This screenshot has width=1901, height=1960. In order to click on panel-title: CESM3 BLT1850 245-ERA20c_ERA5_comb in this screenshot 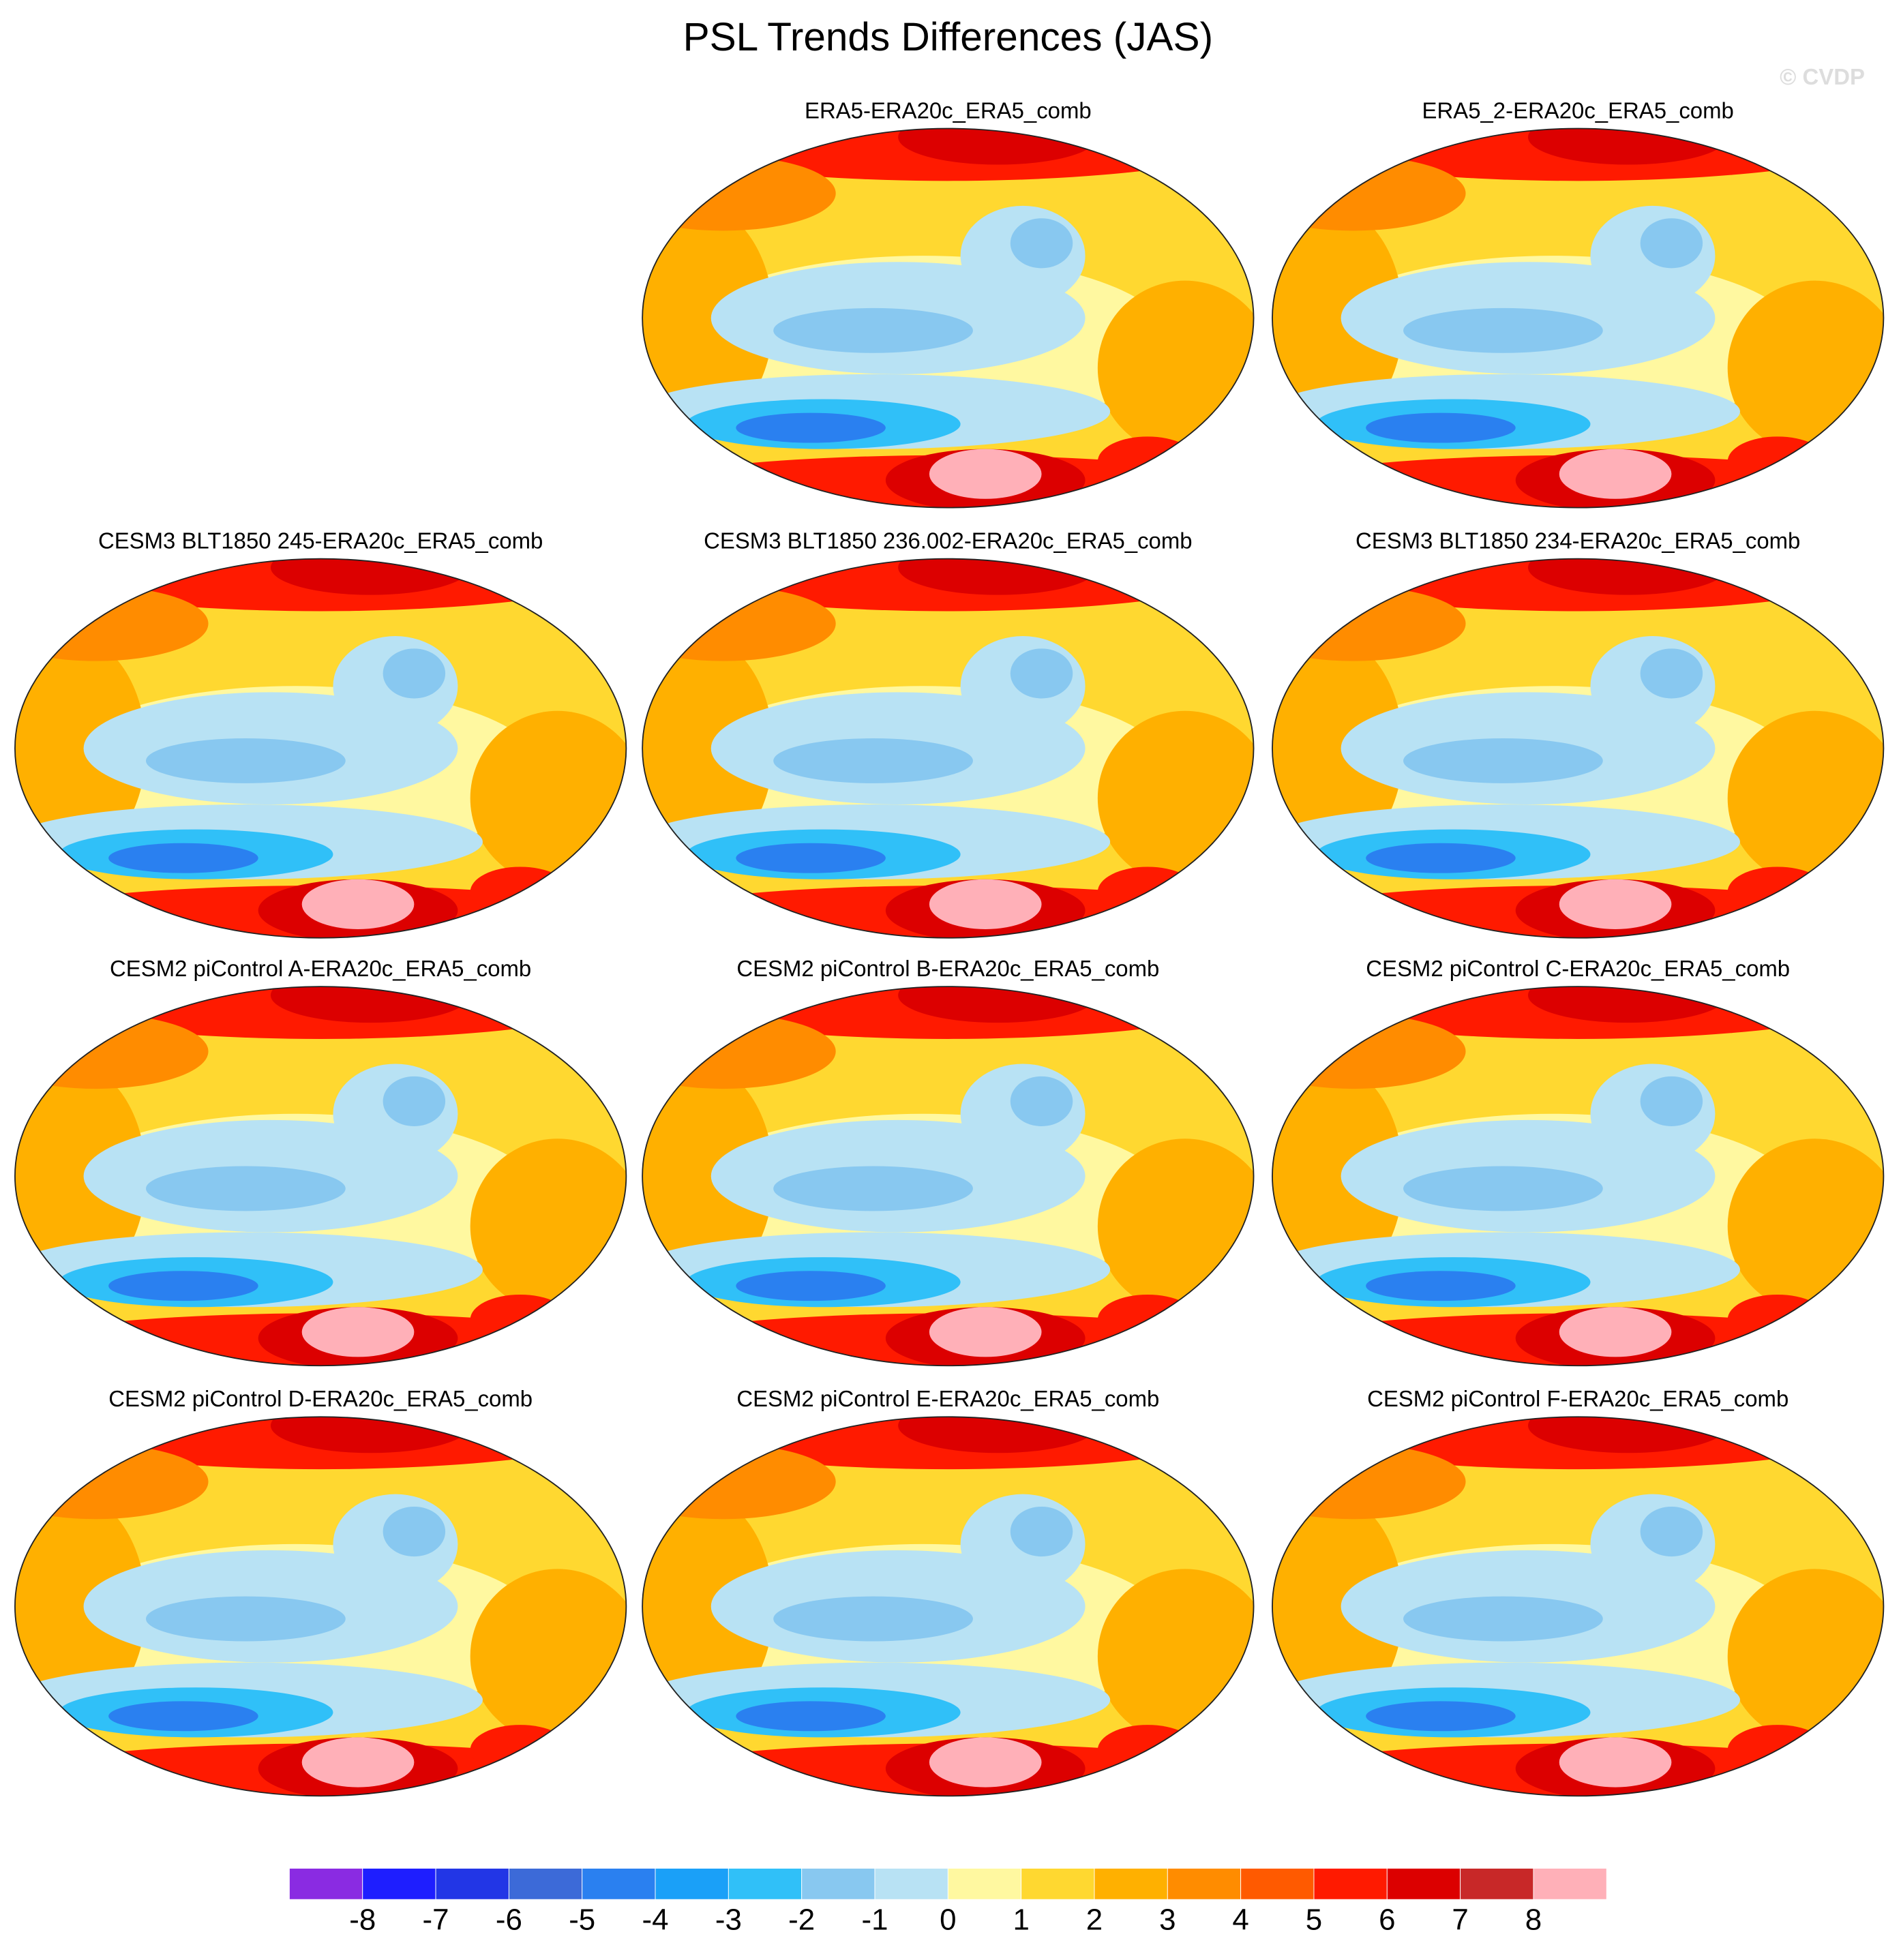, I will do `click(320, 541)`.